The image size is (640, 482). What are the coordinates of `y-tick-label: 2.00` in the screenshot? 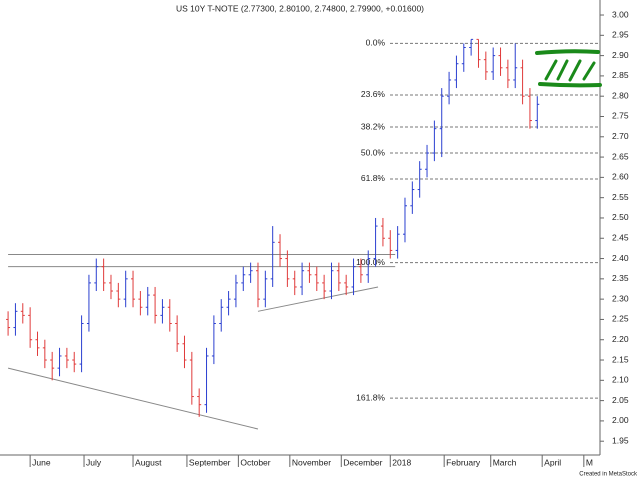 It's located at (620, 420).